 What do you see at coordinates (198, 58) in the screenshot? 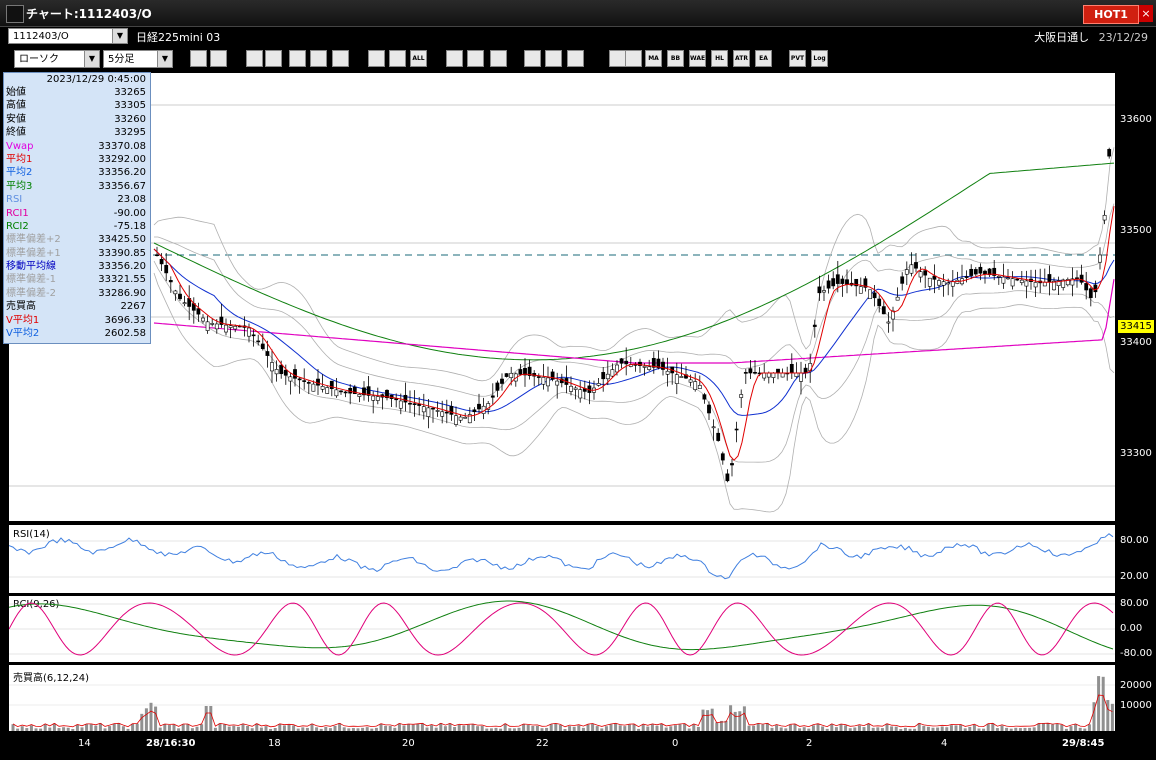
I see `zoom-icon` at bounding box center [198, 58].